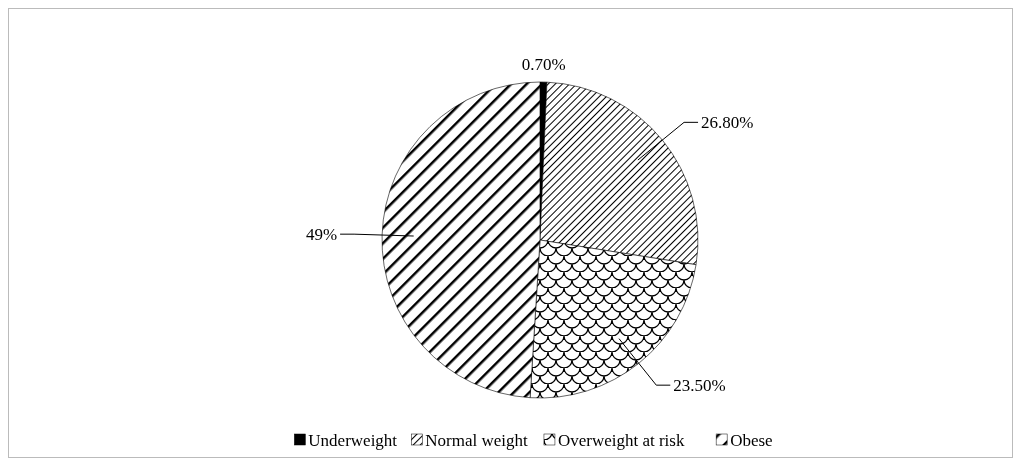 This screenshot has height=470, width=1021. What do you see at coordinates (543, 64) in the screenshot?
I see `data-label: 0.70%` at bounding box center [543, 64].